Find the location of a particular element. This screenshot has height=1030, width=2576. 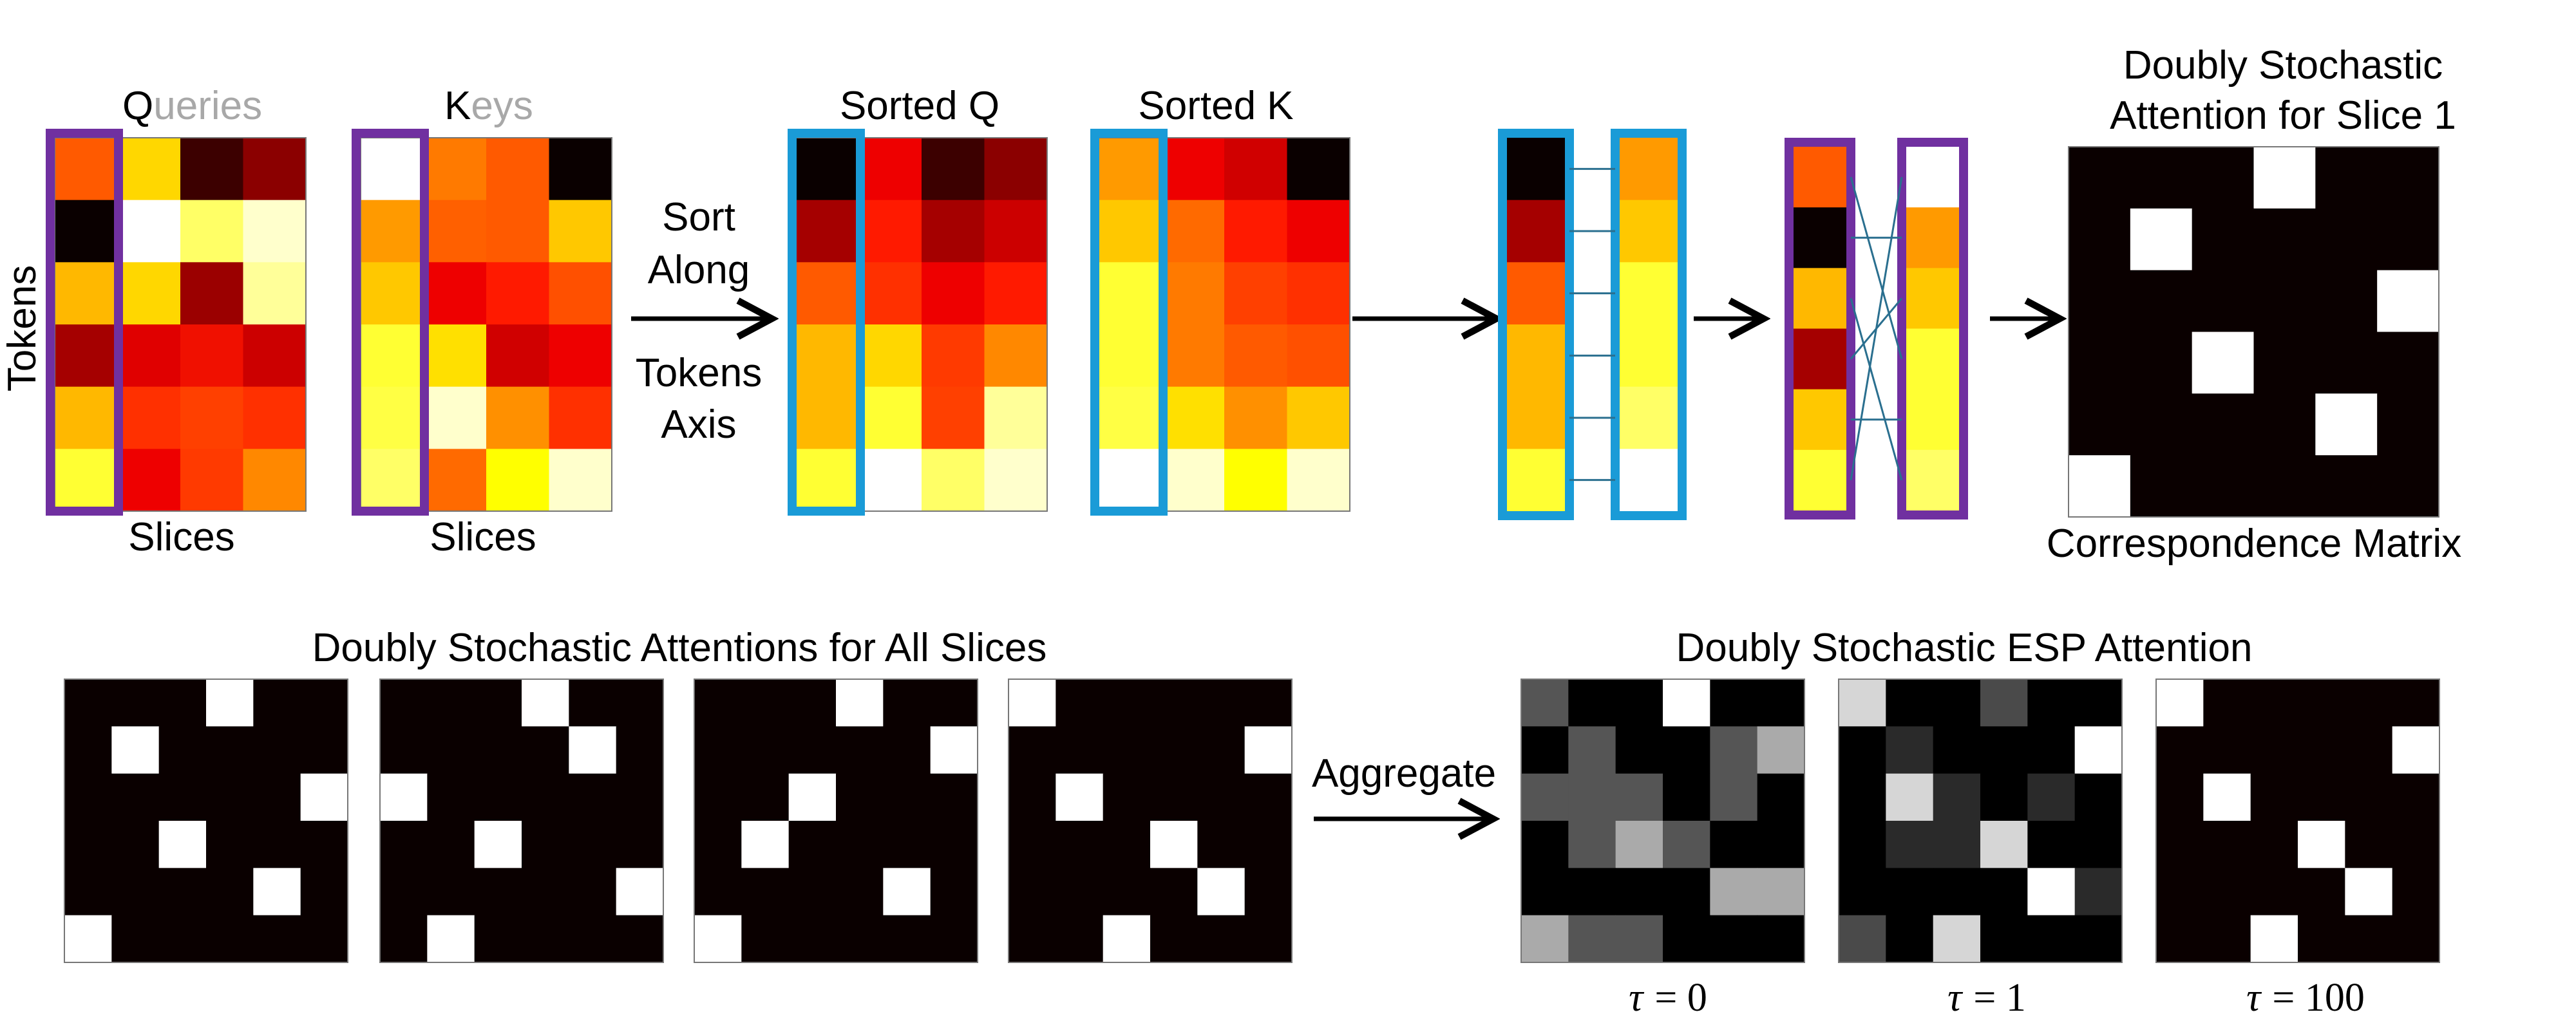

slices-label-keys: Slices is located at coordinates (483, 537).